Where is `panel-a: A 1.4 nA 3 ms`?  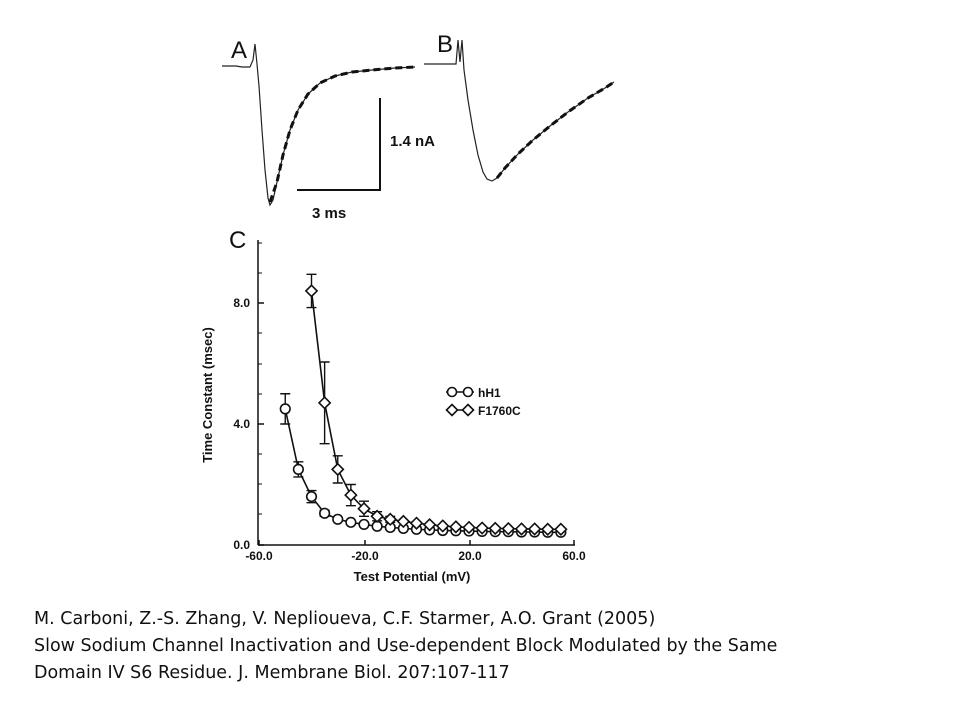
panel-a: A 1.4 nA 3 ms is located at coordinates (328, 129).